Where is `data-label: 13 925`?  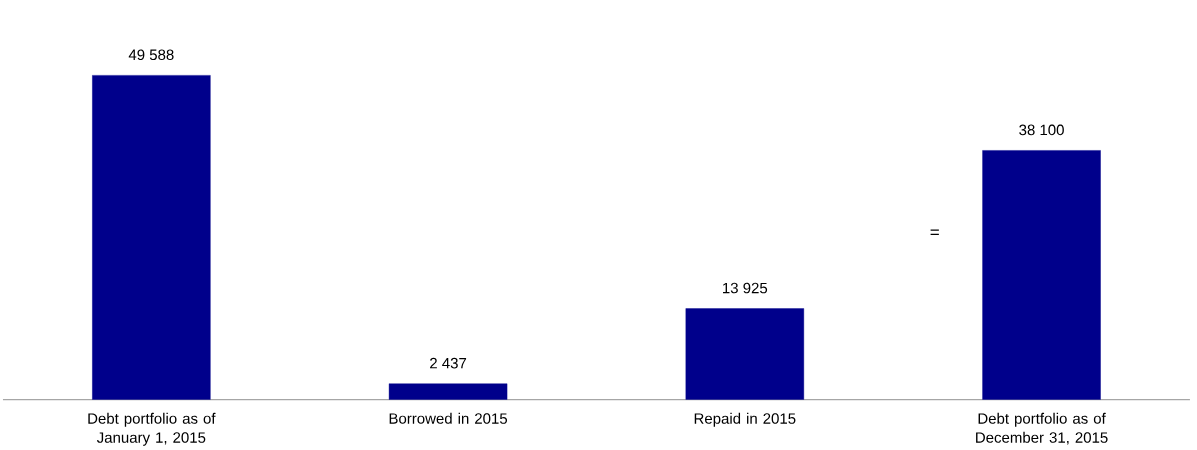 data-label: 13 925 is located at coordinates (745, 288).